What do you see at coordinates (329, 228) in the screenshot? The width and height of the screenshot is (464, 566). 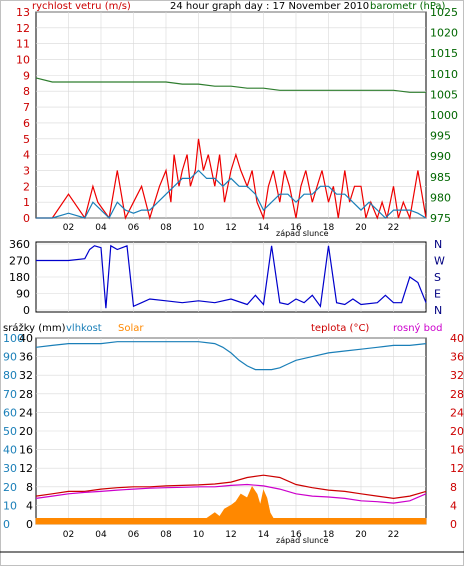 I see `x-tick-label: 18` at bounding box center [329, 228].